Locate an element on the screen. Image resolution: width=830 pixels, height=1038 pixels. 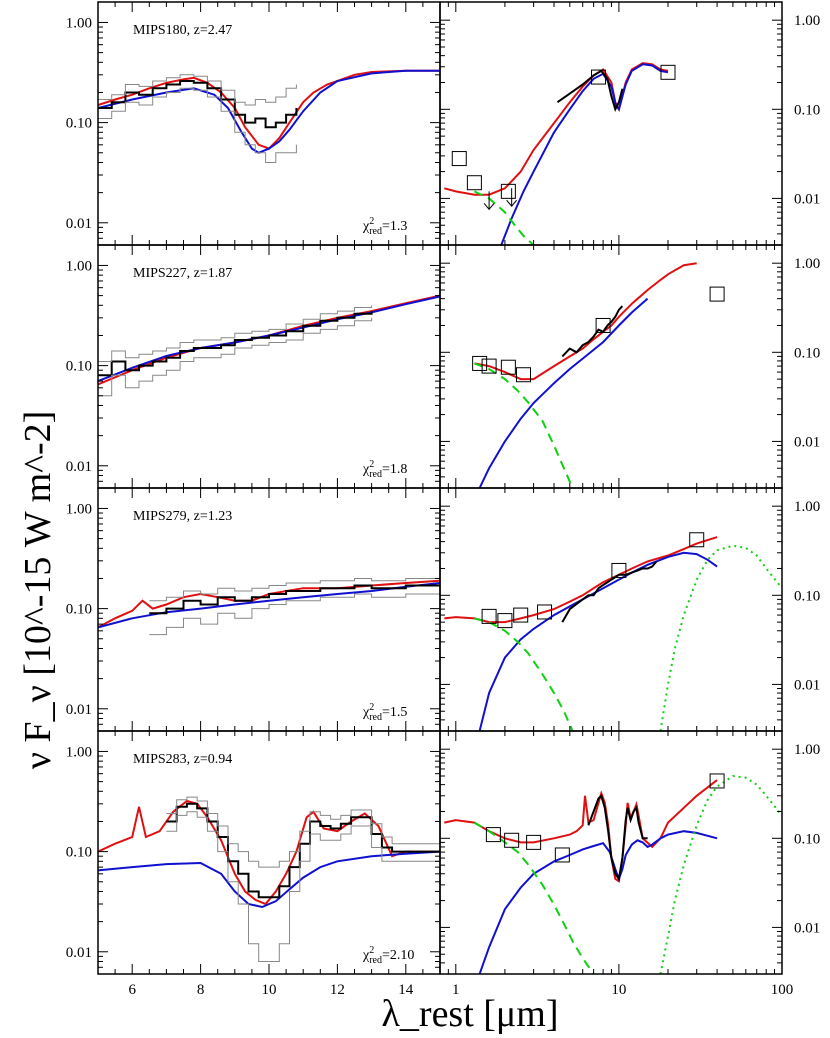
panel-sed-row2: 1.00 0.10 0.01 is located at coordinates (629, 609).